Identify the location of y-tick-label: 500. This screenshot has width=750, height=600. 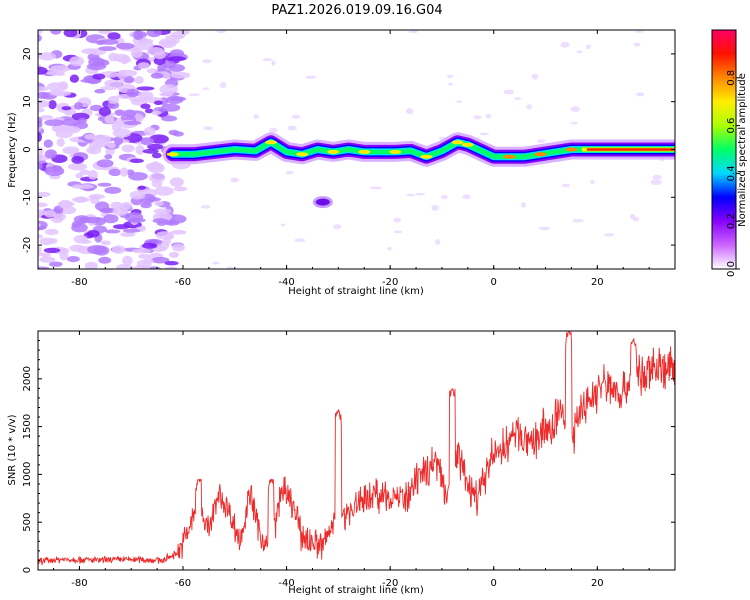
(27, 522).